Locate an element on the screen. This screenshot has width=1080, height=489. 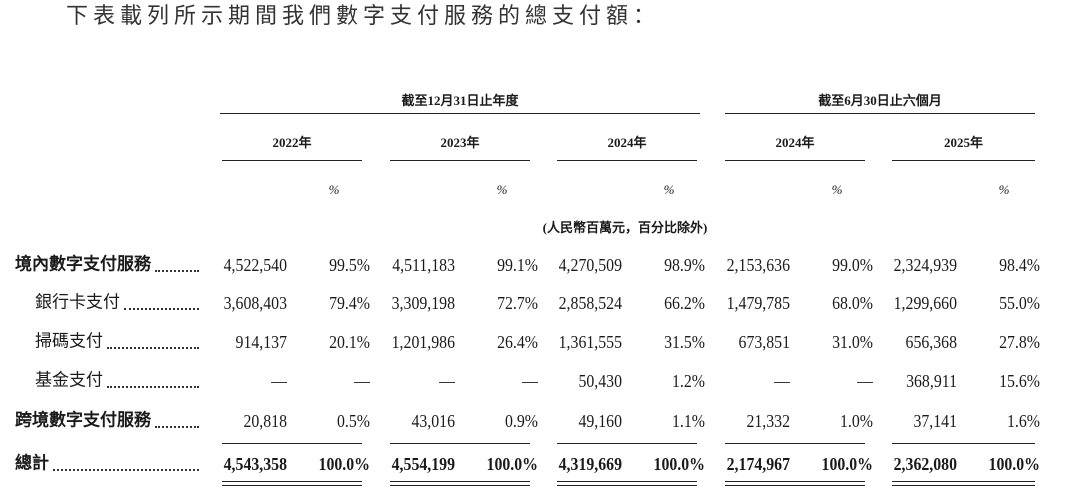
row-label: 跨境數字支付服務 is located at coordinates (83, 420).